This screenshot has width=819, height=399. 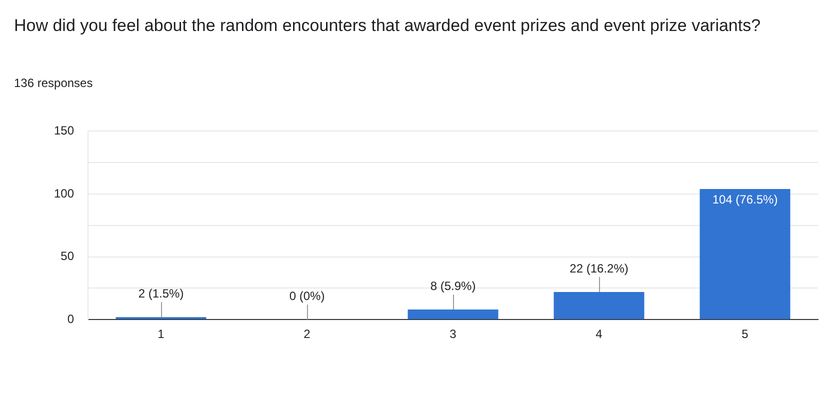 I want to click on chart-subtitle: 136 responses, so click(x=53, y=83).